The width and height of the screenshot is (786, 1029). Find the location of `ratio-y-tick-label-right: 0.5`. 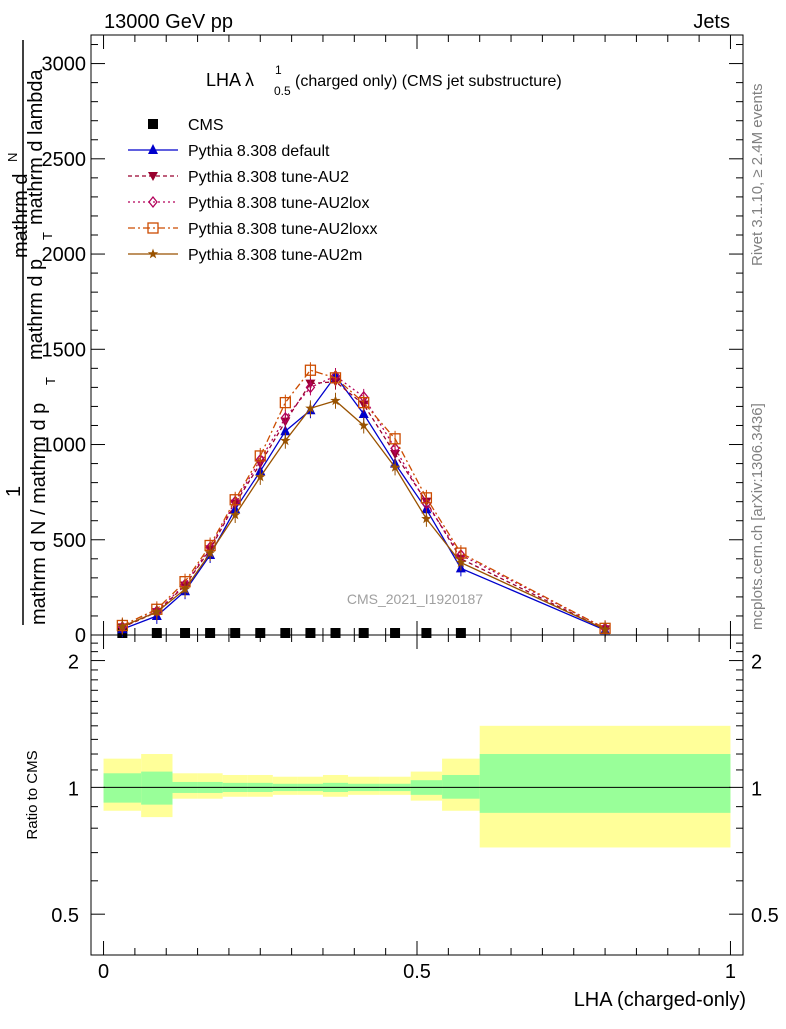

ratio-y-tick-label-right: 0.5 is located at coordinates (765, 916).